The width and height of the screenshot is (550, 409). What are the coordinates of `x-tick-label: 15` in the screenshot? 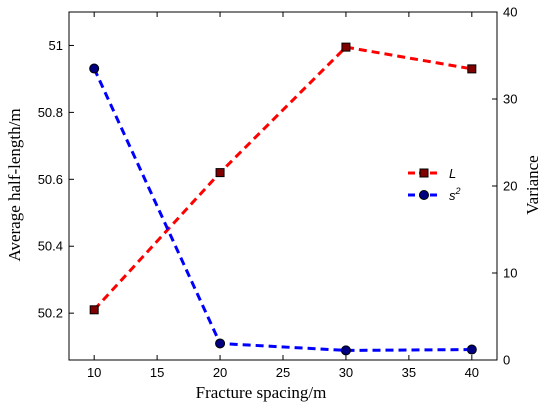 It's located at (157, 372).